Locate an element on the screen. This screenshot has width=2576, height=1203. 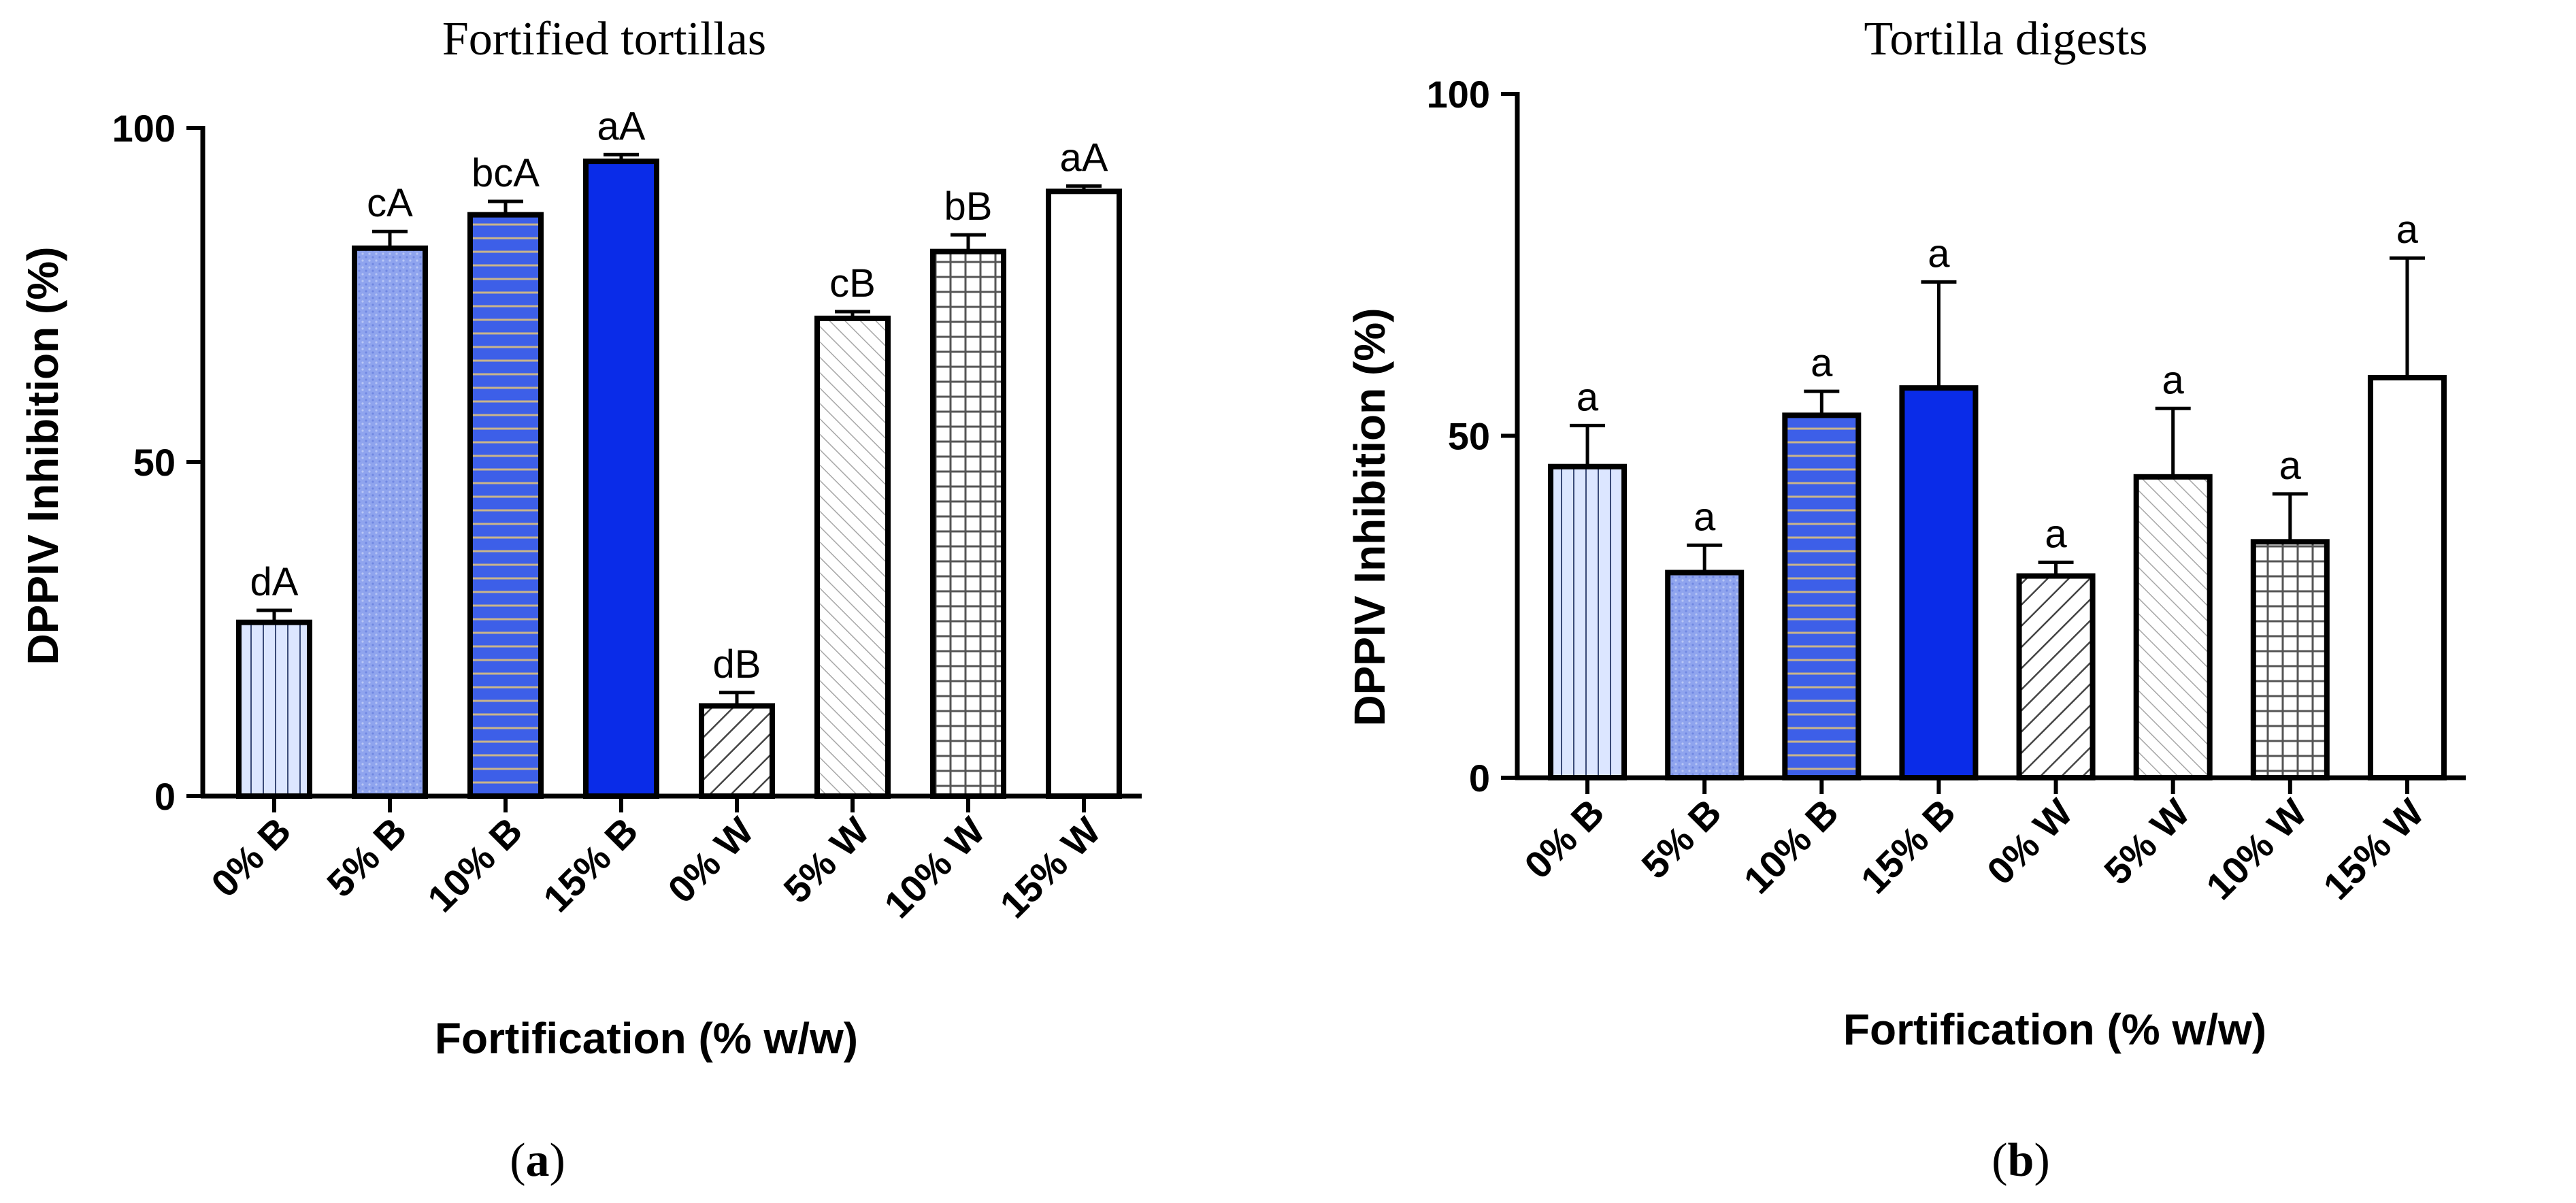
panel-a-significance-label: dB is located at coordinates (737, 664).